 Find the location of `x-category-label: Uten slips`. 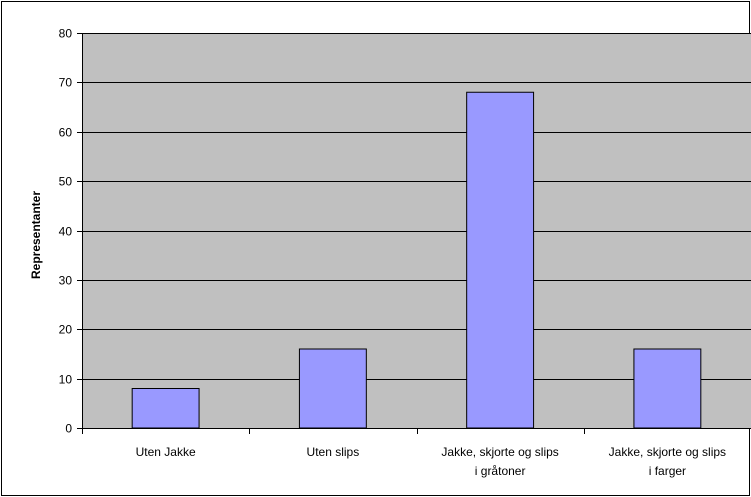

x-category-label: Uten slips is located at coordinates (333, 452).